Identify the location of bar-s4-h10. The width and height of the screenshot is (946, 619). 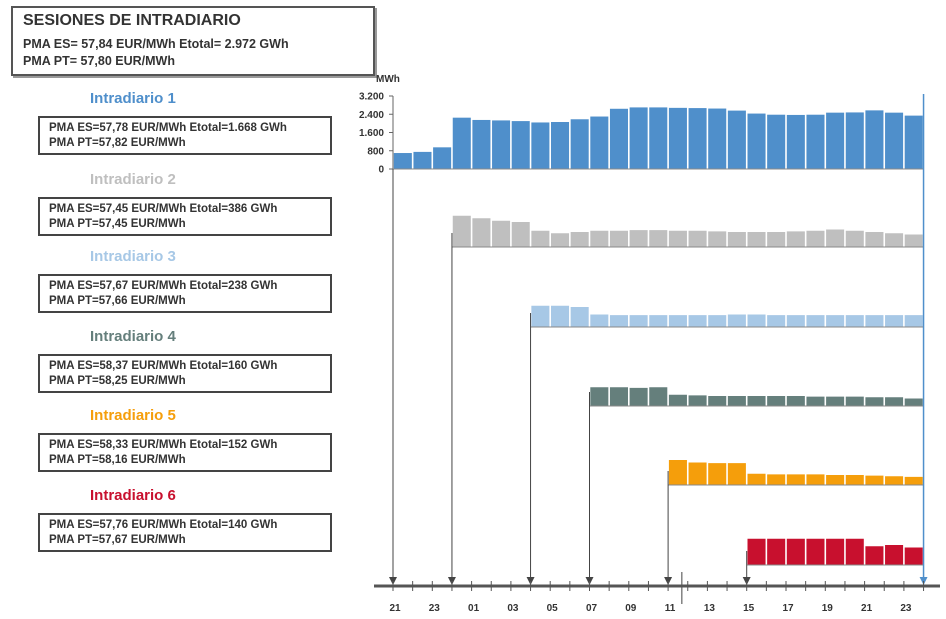
(599, 396).